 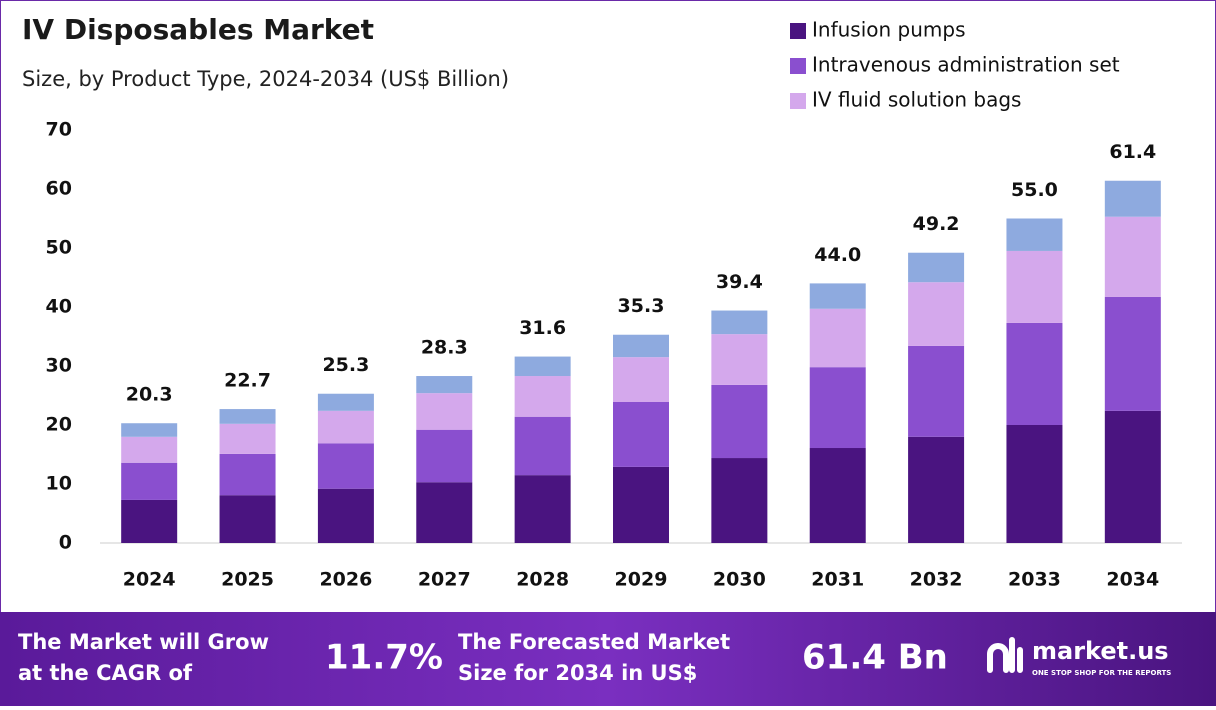 I want to click on chart-title: IV Disposables Market, so click(x=198, y=29).